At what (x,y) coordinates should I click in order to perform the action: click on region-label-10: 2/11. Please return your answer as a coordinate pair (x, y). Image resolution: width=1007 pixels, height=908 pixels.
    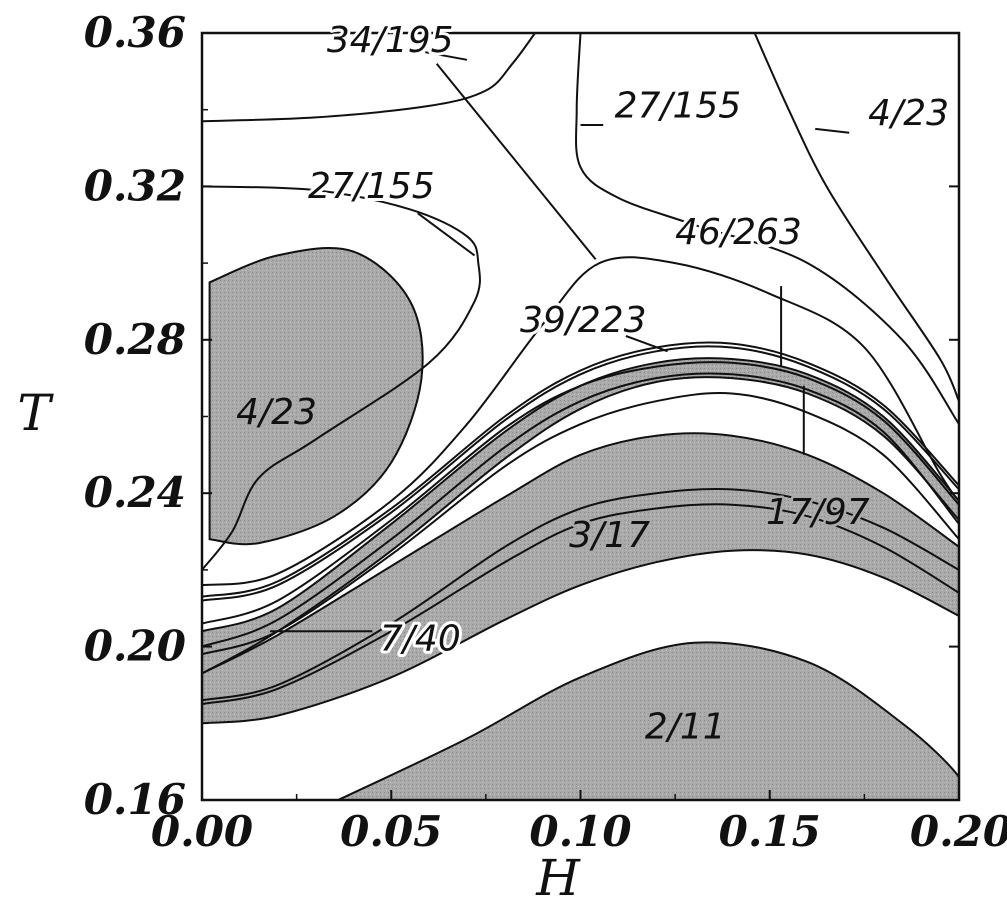
    Looking at the image, I should click on (685, 727).